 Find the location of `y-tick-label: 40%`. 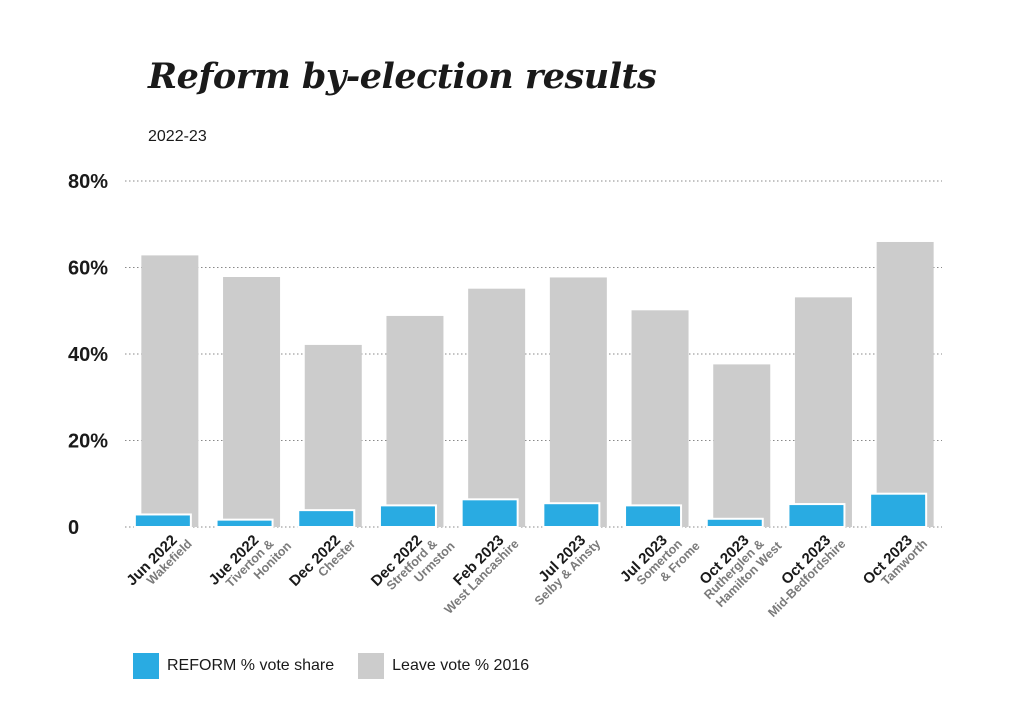

y-tick-label: 40% is located at coordinates (88, 355).